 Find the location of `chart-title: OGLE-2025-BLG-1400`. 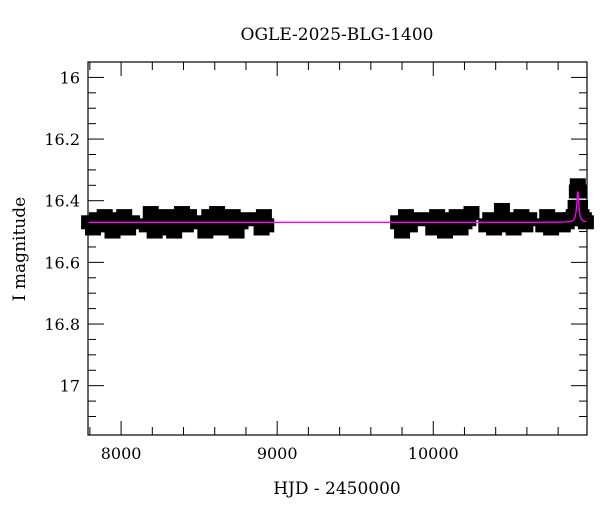

chart-title: OGLE-2025-BLG-1400 is located at coordinates (337, 35).